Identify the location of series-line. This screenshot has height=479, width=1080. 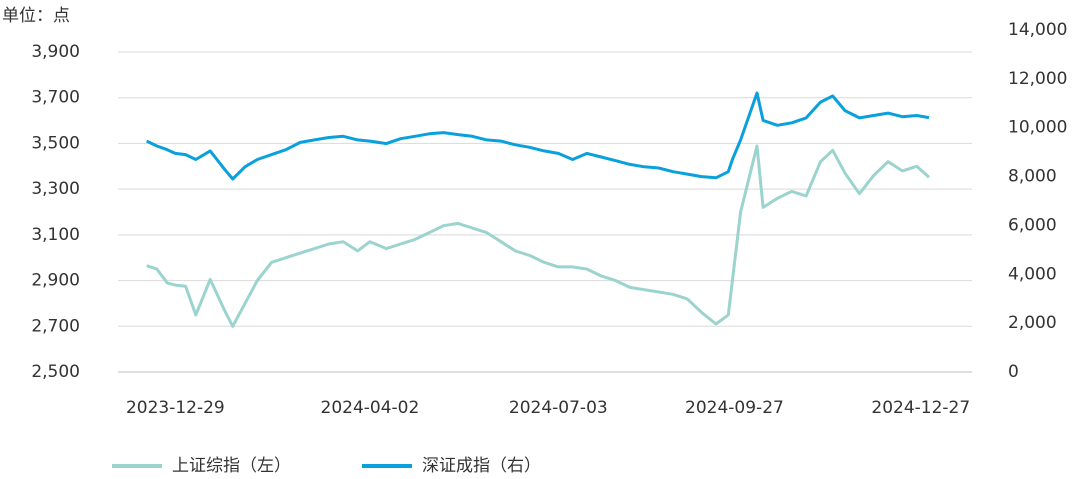
(538, 136).